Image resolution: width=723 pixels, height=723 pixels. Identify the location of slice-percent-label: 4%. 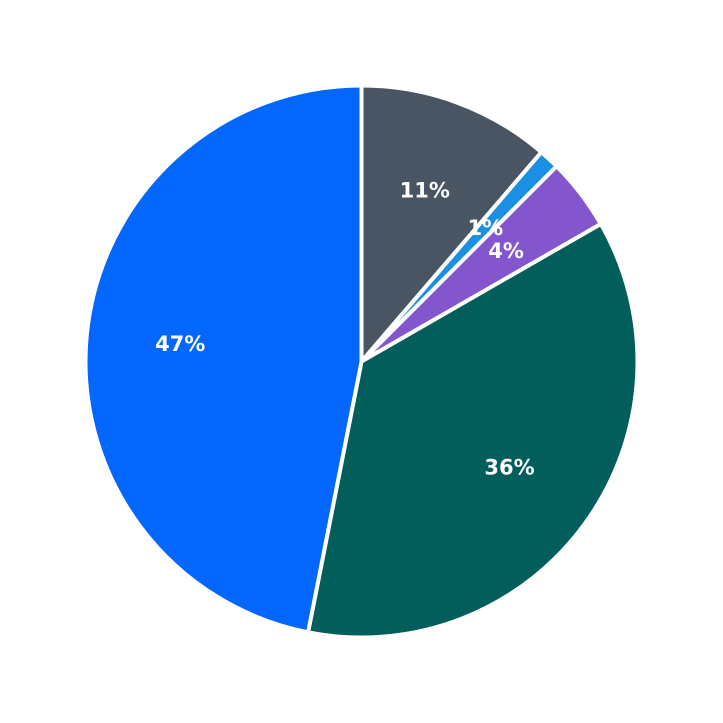
(506, 251).